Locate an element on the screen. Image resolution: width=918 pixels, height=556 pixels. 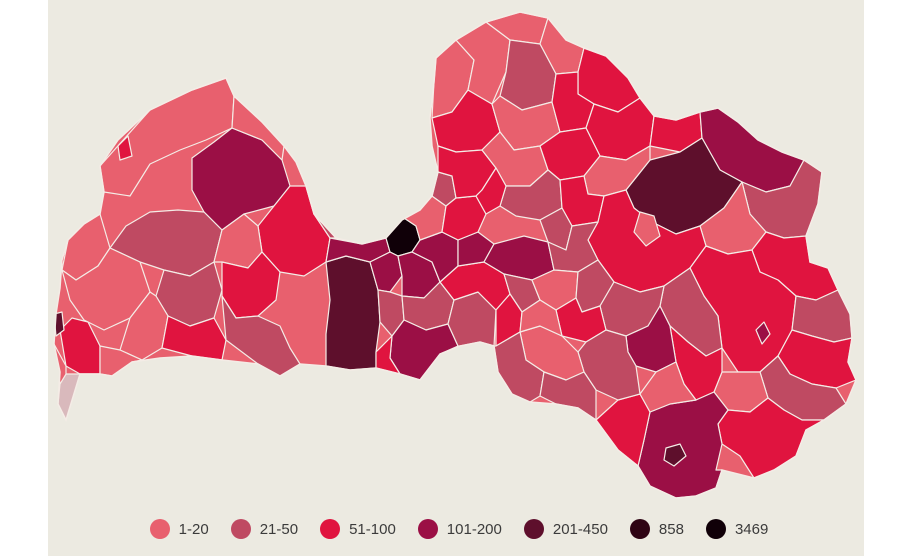
legend-item-21-50: 21-50 is located at coordinates (264, 529).